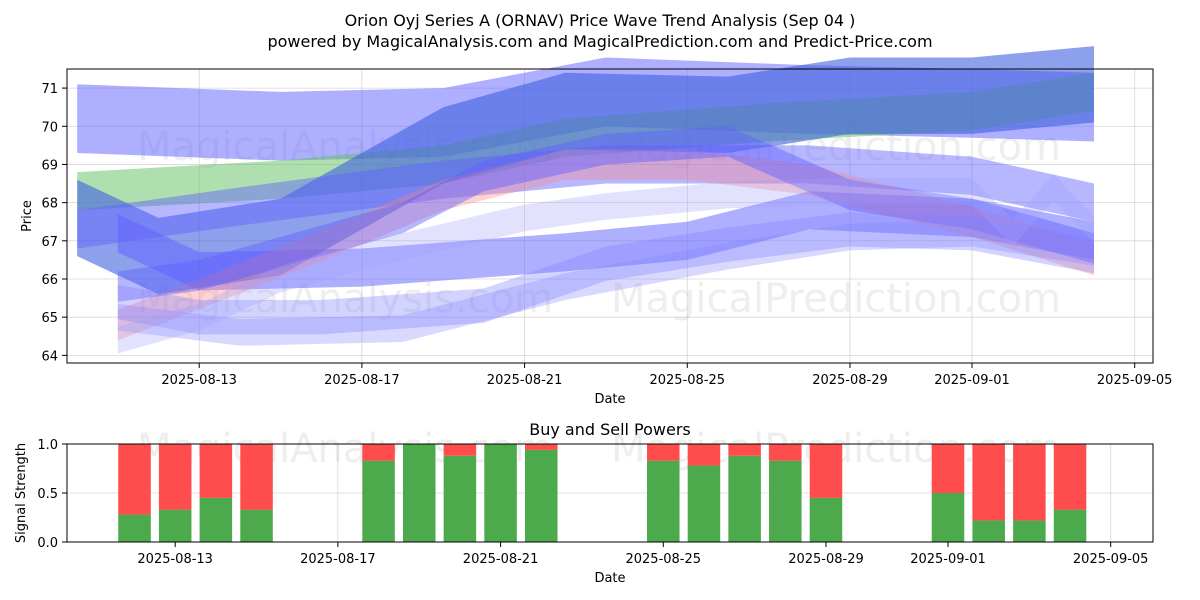 The height and width of the screenshot is (600, 1200). I want to click on price-y-axis-label: Price, so click(27, 216).